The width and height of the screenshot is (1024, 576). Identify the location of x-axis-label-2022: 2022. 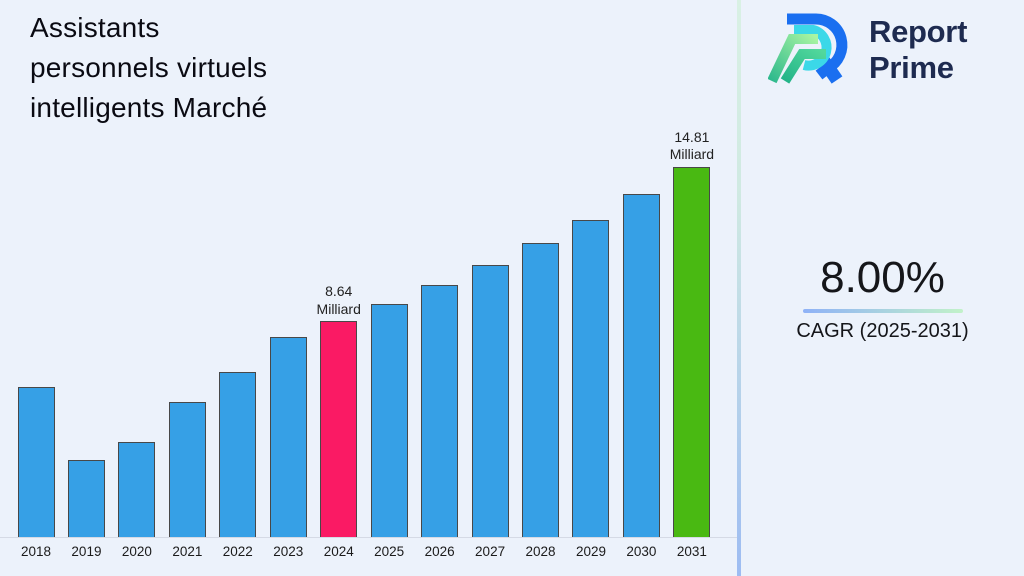
(237, 551).